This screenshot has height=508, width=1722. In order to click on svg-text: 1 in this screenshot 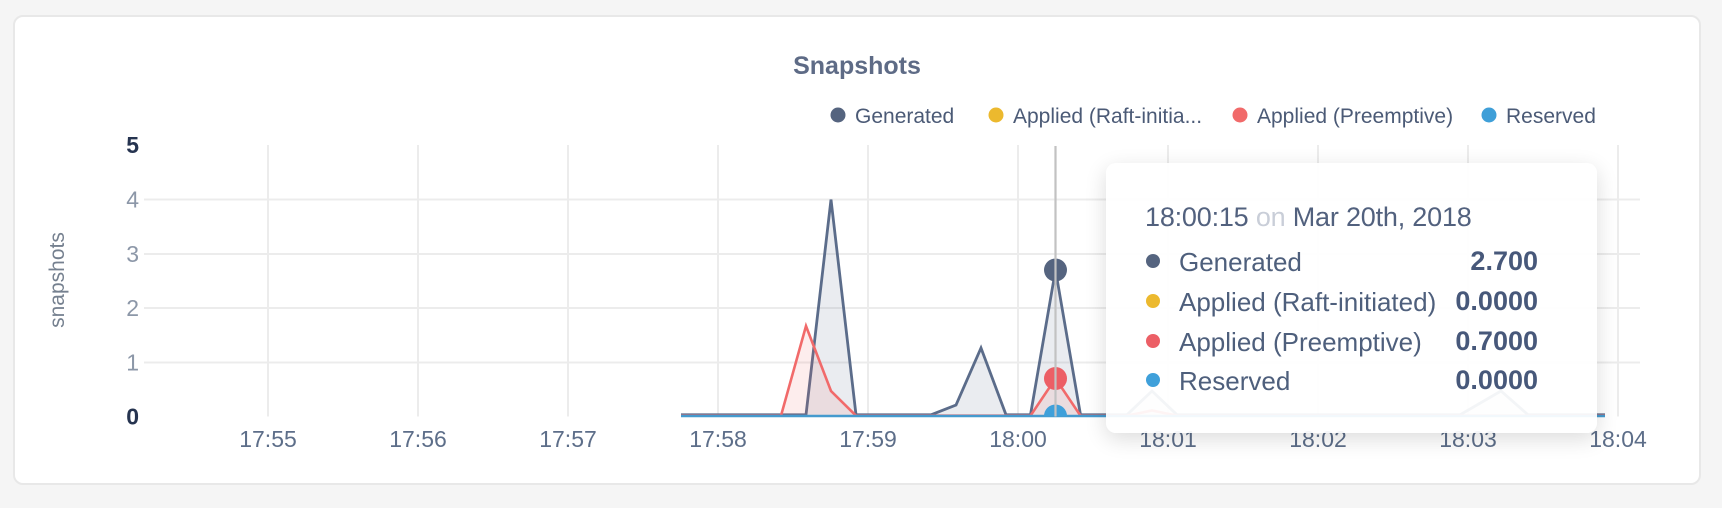, I will do `click(132, 362)`.